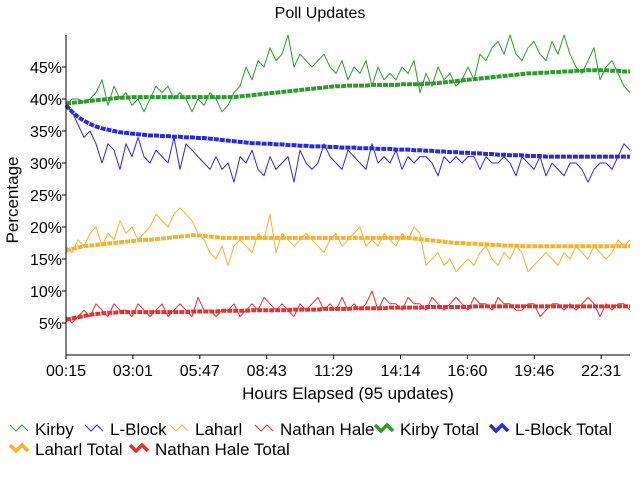 The height and width of the screenshot is (480, 640). I want to click on legend-label: Laharl Total, so click(79, 449).